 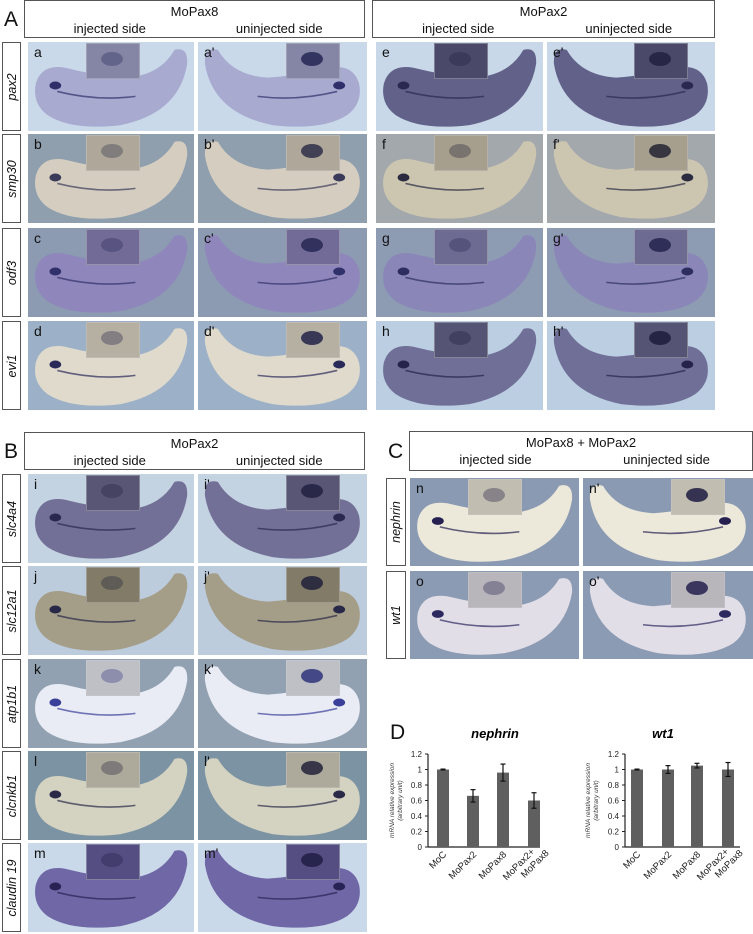 I want to click on y-tick-label: 1.2, so click(x=614, y=754).